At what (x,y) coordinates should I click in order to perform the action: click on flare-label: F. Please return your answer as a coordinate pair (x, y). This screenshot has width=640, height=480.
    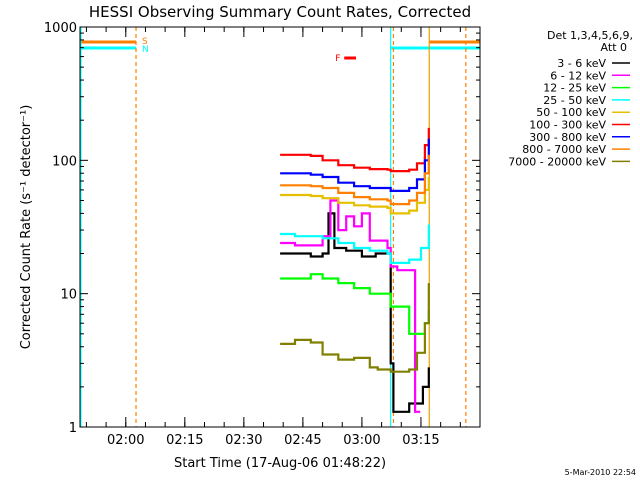
    Looking at the image, I should click on (337, 59).